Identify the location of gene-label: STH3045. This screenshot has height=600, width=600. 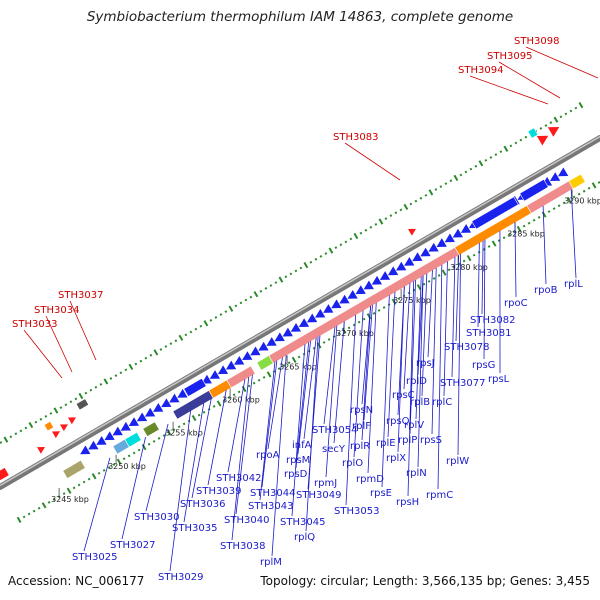
(302, 522).